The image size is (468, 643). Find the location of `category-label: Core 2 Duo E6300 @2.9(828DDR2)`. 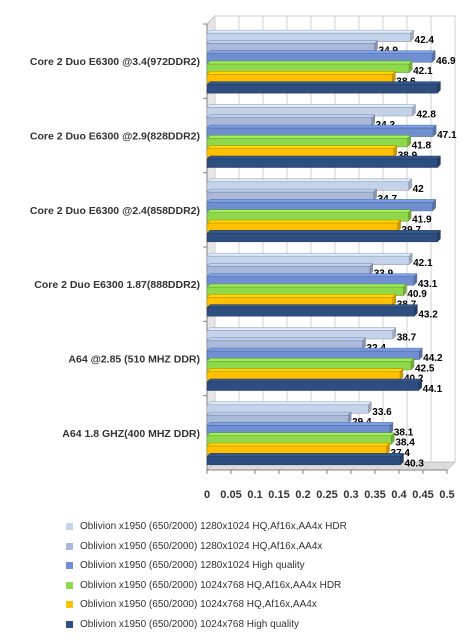

category-label: Core 2 Duo E6300 @2.9(828DDR2) is located at coordinates (115, 137).